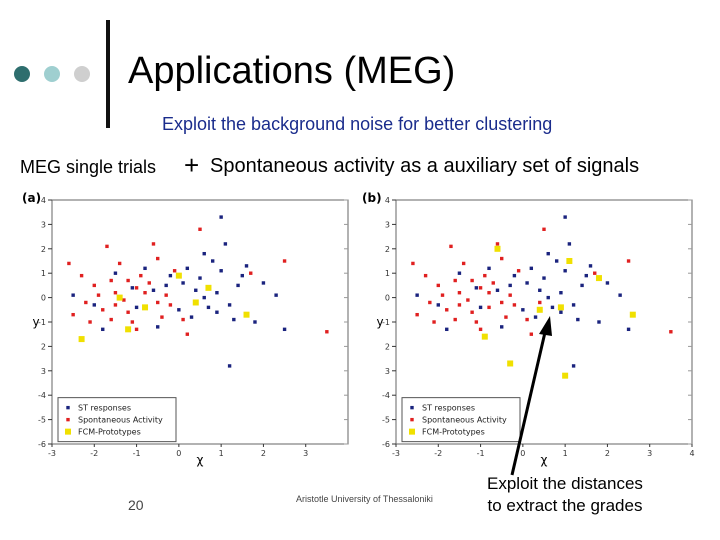 This screenshot has width=720, height=540. I want to click on x-tick-label: 2, so click(607, 453).